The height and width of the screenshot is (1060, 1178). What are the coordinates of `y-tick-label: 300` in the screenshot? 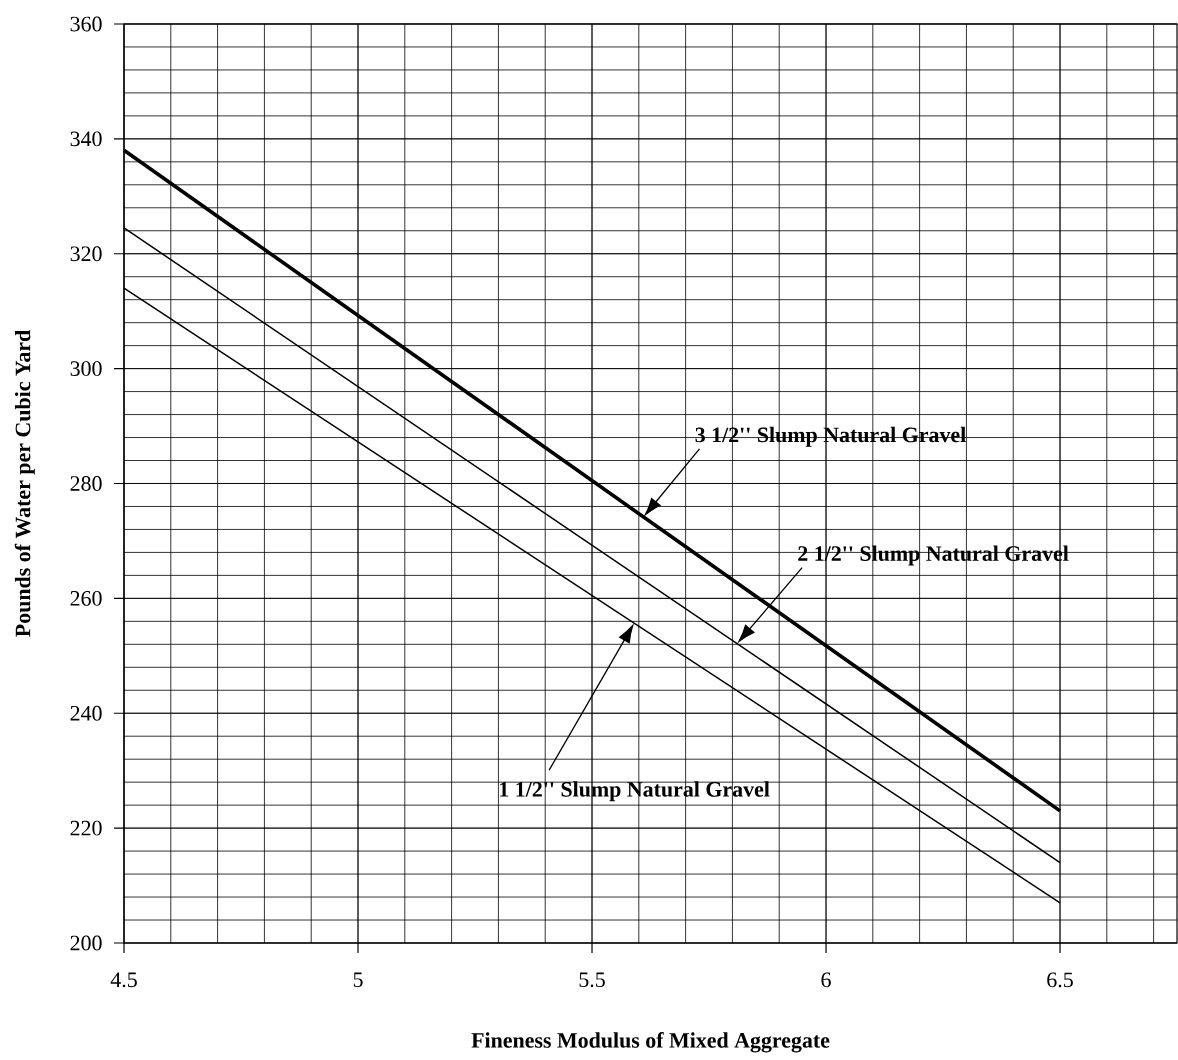 It's located at (86, 369).